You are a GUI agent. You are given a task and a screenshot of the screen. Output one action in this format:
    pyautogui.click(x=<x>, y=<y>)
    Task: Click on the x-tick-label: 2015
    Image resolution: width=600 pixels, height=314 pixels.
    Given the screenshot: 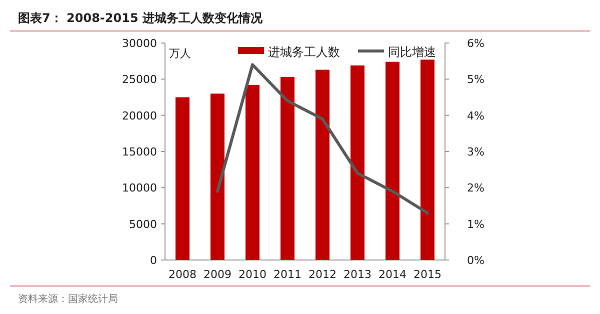 What is the action you would take?
    pyautogui.click(x=428, y=274)
    